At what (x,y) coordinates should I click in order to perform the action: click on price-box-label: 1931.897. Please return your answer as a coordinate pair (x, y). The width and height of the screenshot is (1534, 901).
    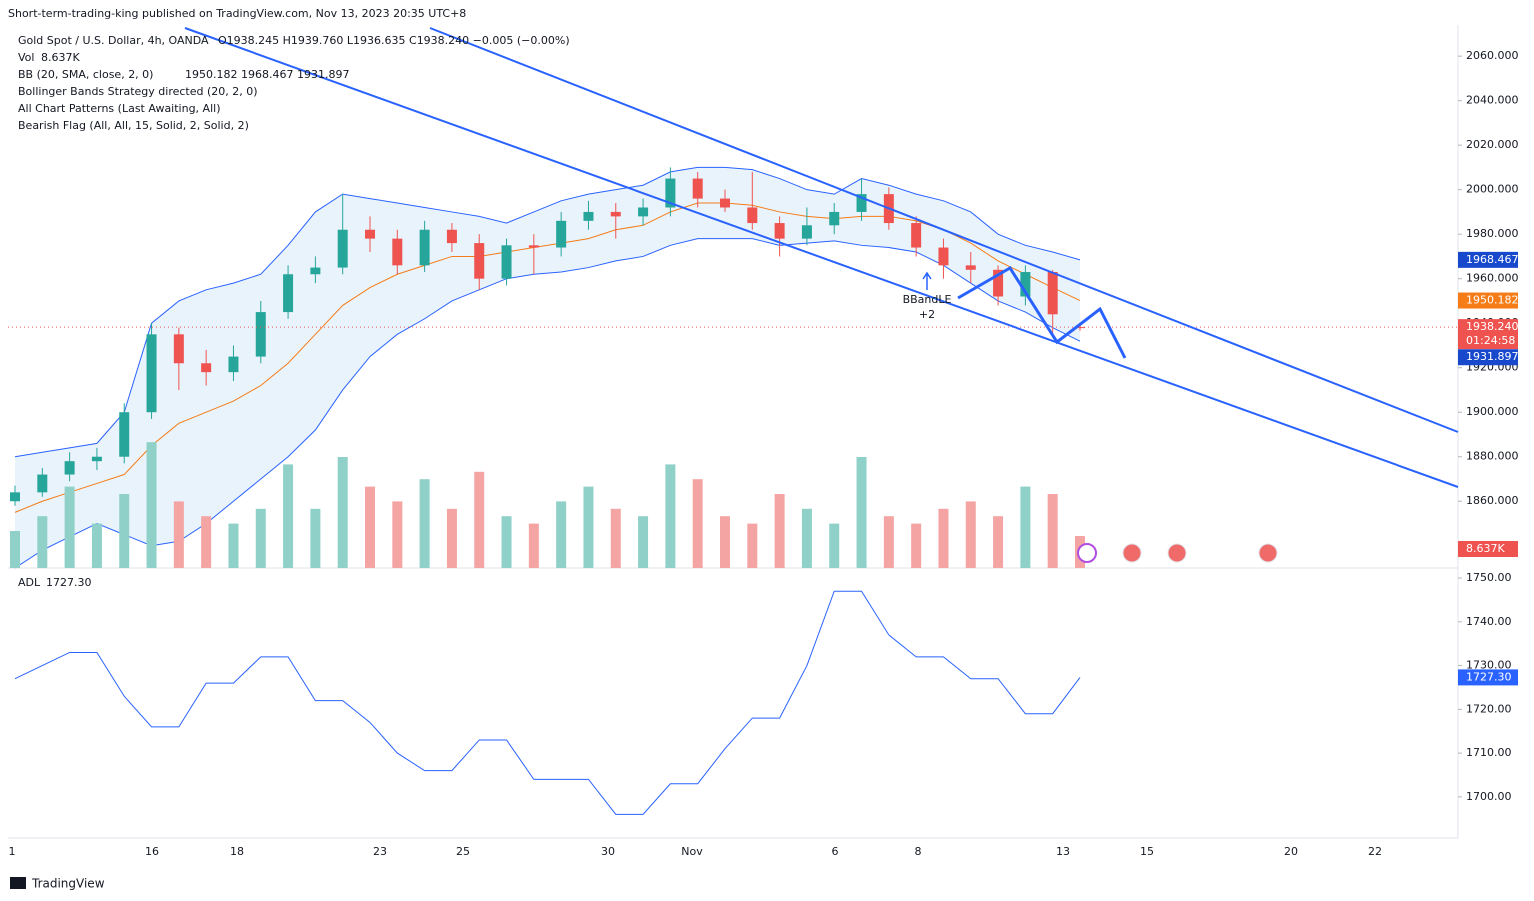
    Looking at the image, I should click on (1492, 356).